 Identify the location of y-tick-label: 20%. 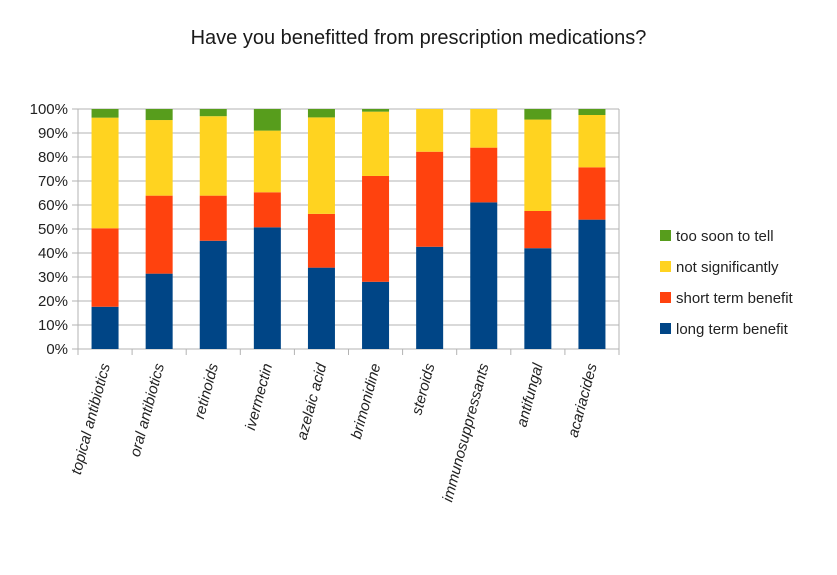
(53, 301).